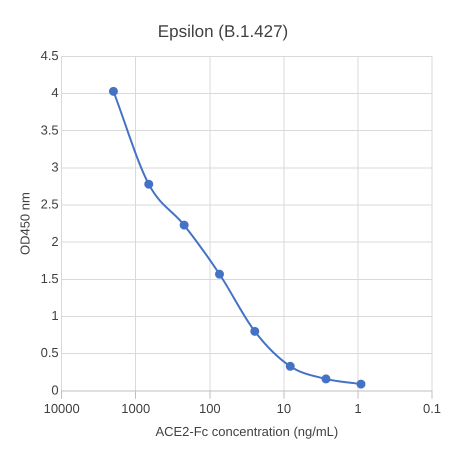 The width and height of the screenshot is (457, 458). I want to click on y-tick-label: 3, so click(55, 166).